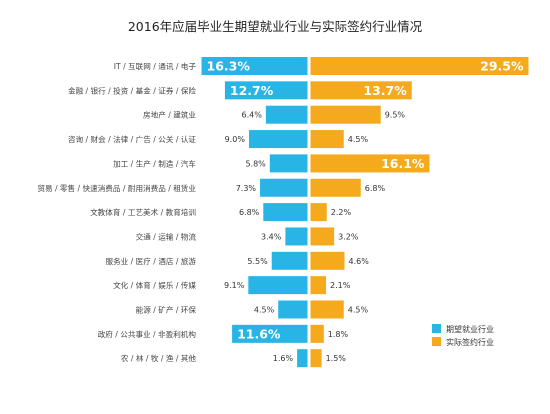  What do you see at coordinates (271, 236) in the screenshot?
I see `data-label-expected: 3.4%` at bounding box center [271, 236].